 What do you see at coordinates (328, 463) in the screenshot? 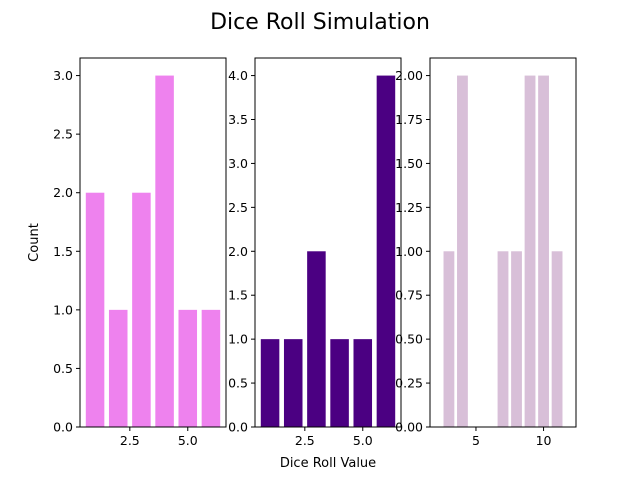
I see `x-axis-label: Dice Roll Value` at bounding box center [328, 463].